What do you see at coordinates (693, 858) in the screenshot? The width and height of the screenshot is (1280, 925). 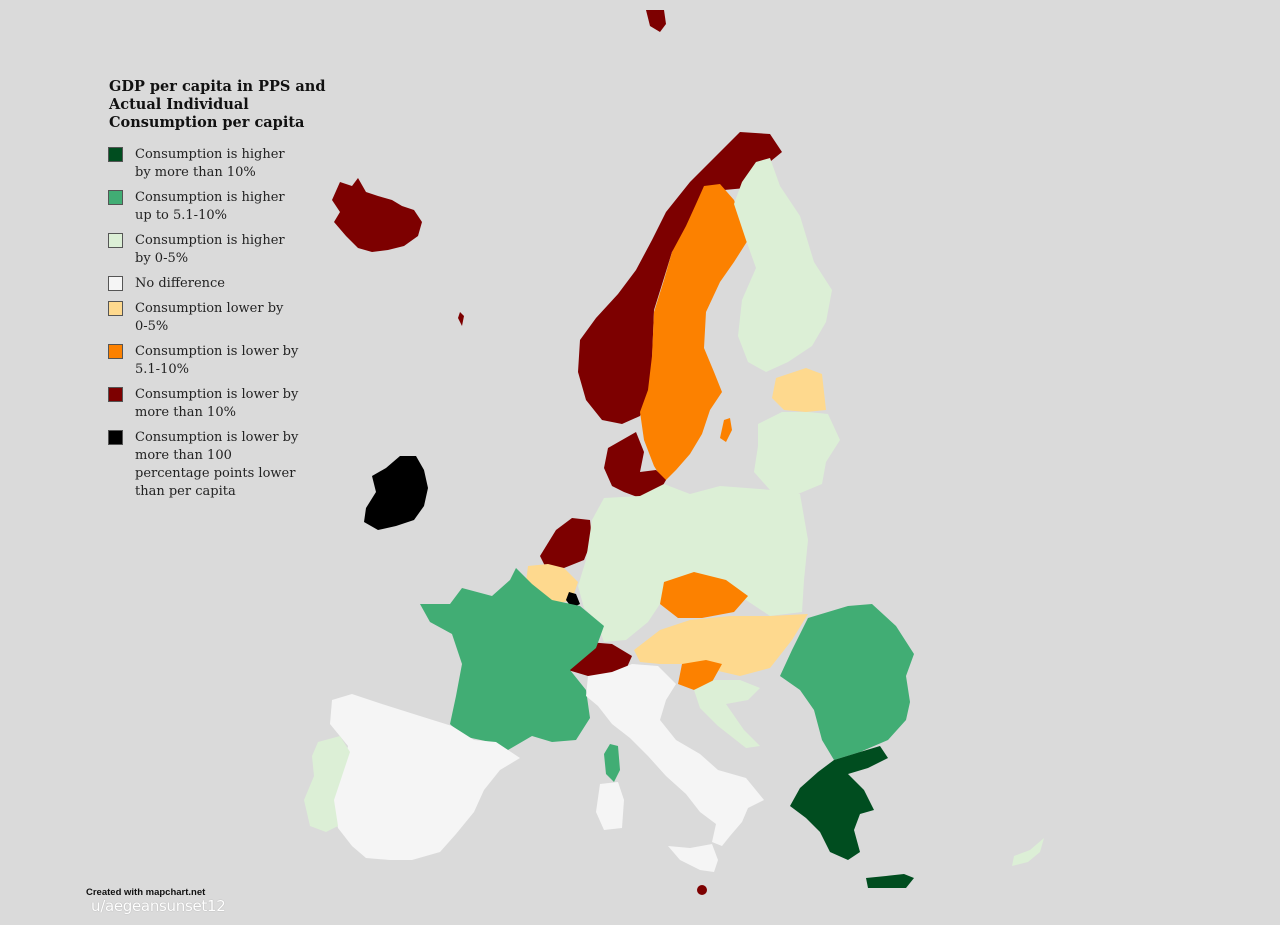 I see `island-sicily` at bounding box center [693, 858].